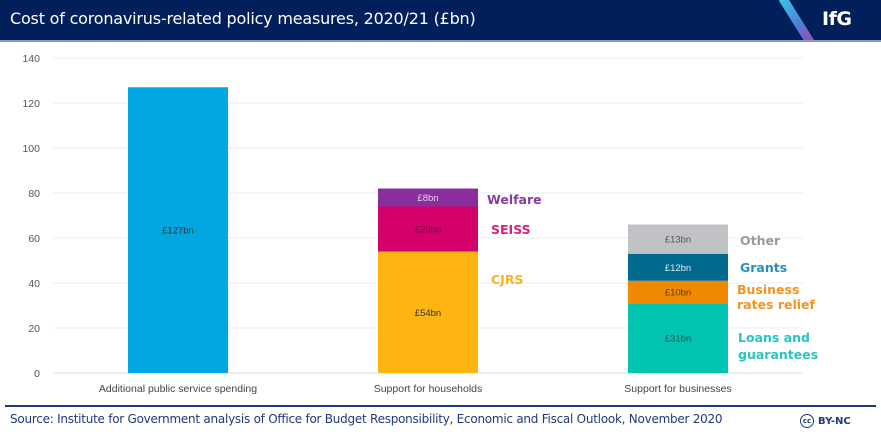  What do you see at coordinates (31, 104) in the screenshot?
I see `y-tick-label: 120` at bounding box center [31, 104].